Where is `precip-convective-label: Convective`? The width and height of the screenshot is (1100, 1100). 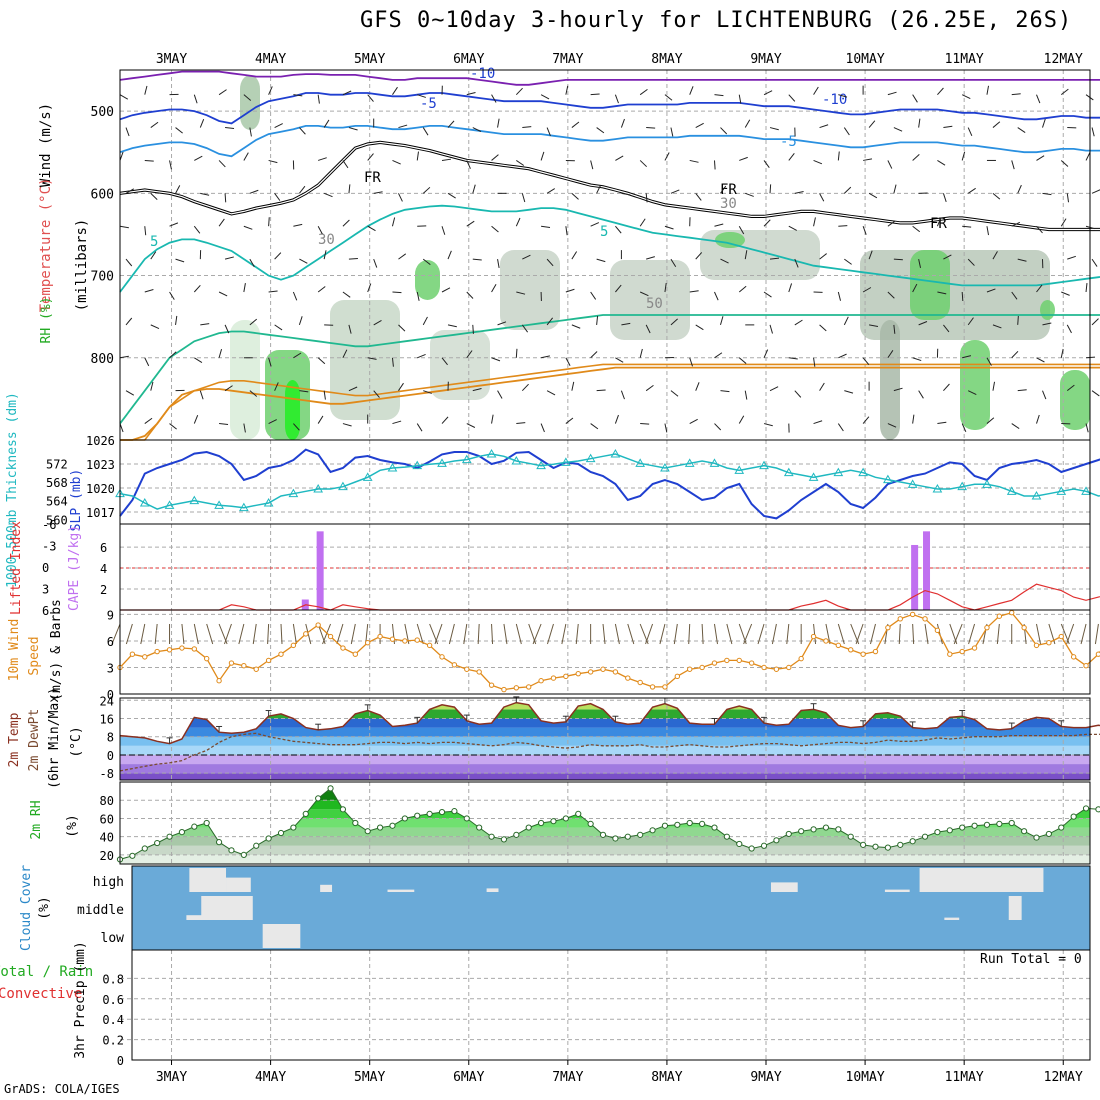 precip-convective-label: Convective is located at coordinates (41, 994).